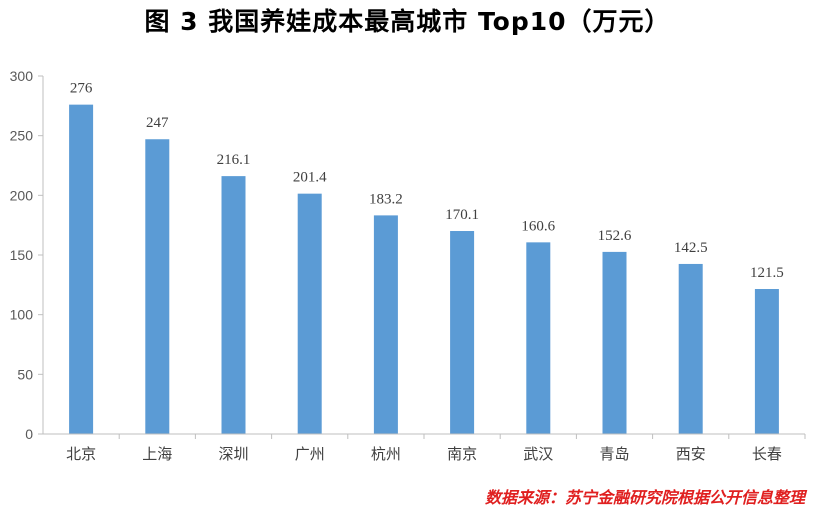 The width and height of the screenshot is (815, 512). Describe the element at coordinates (81, 454) in the screenshot. I see `x-tick-label: 北京` at that location.